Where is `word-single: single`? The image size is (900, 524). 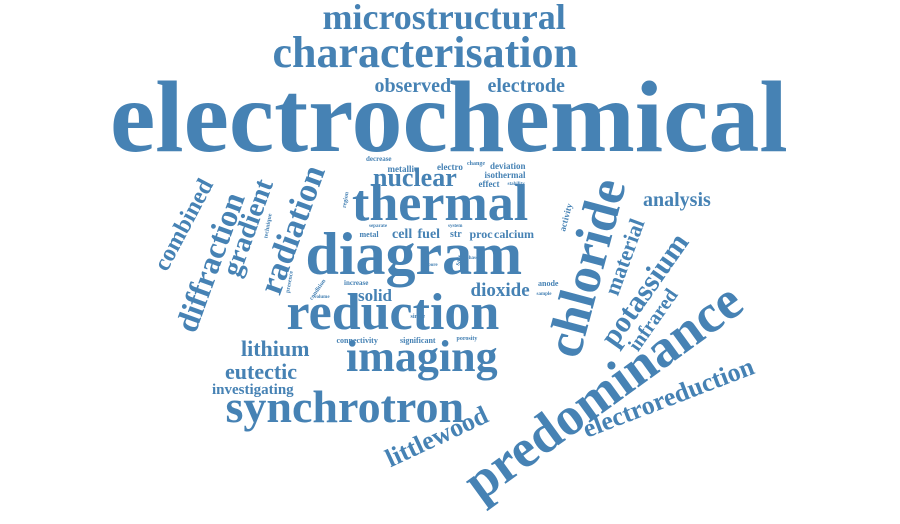
word-single: single is located at coordinates (418, 317).